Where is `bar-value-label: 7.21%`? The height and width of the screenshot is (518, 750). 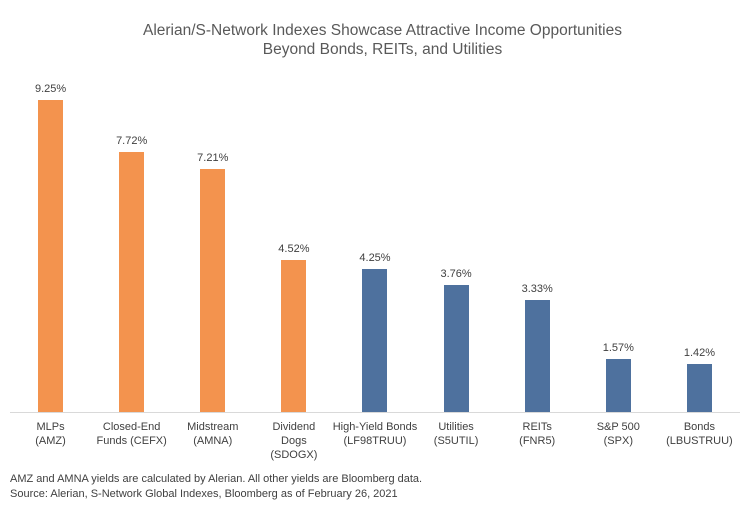
bar-value-label: 7.21% is located at coordinates (213, 158).